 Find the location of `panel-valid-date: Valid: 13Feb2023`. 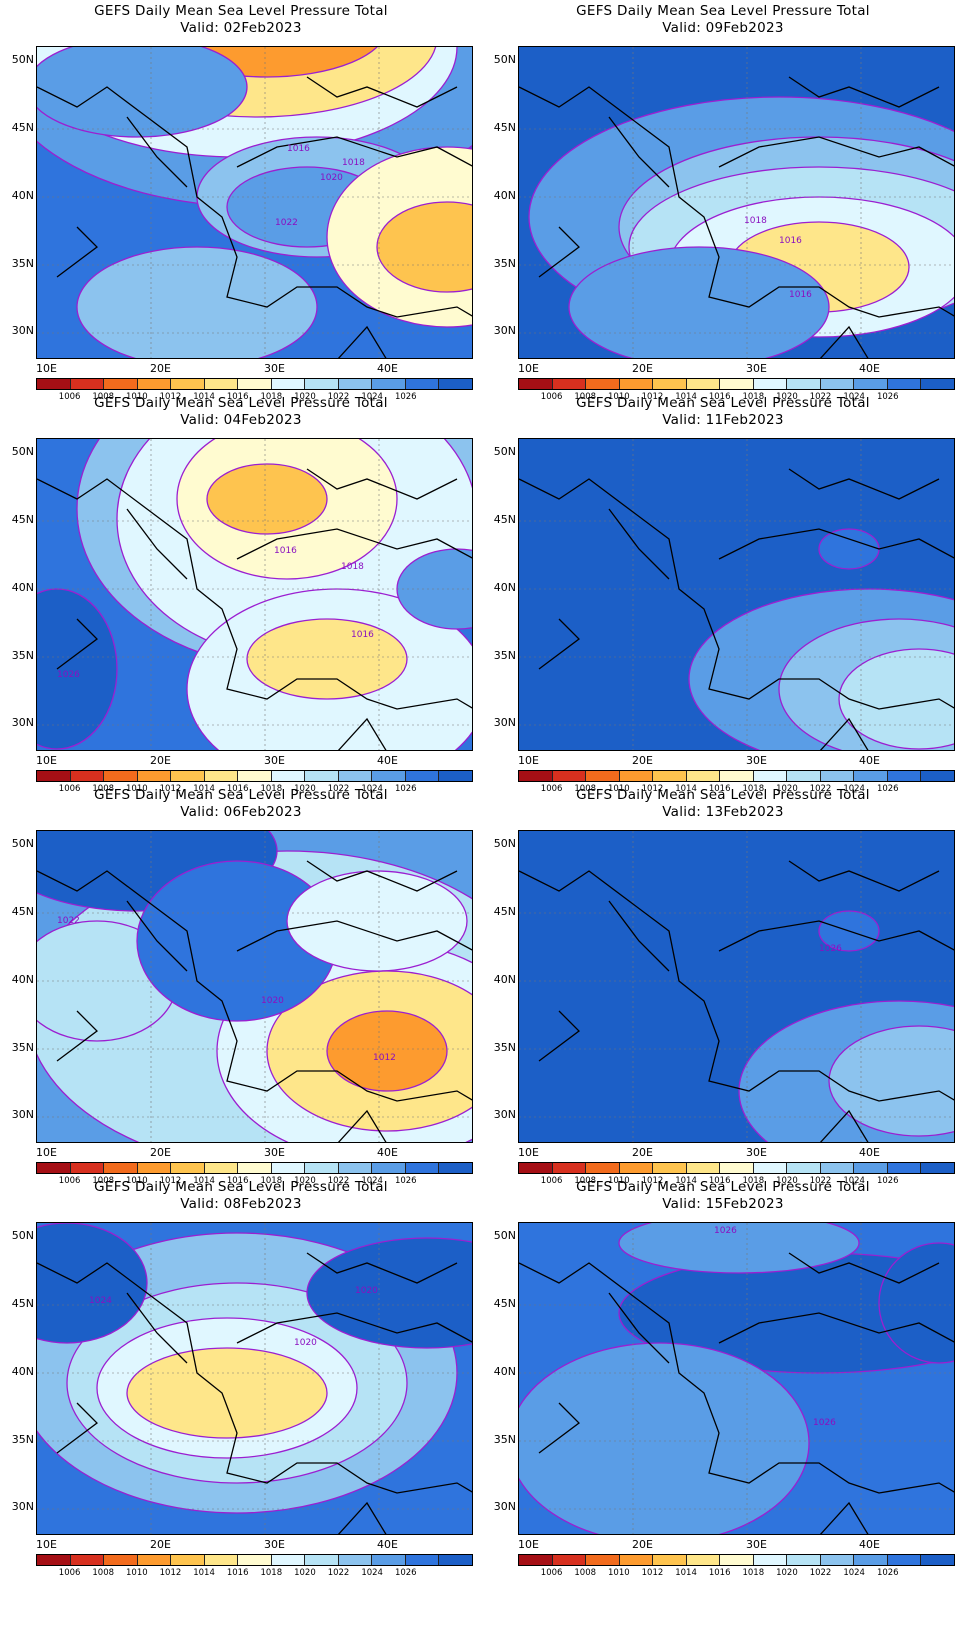

panel-valid-date: Valid: 13Feb2023 is located at coordinates (723, 812).